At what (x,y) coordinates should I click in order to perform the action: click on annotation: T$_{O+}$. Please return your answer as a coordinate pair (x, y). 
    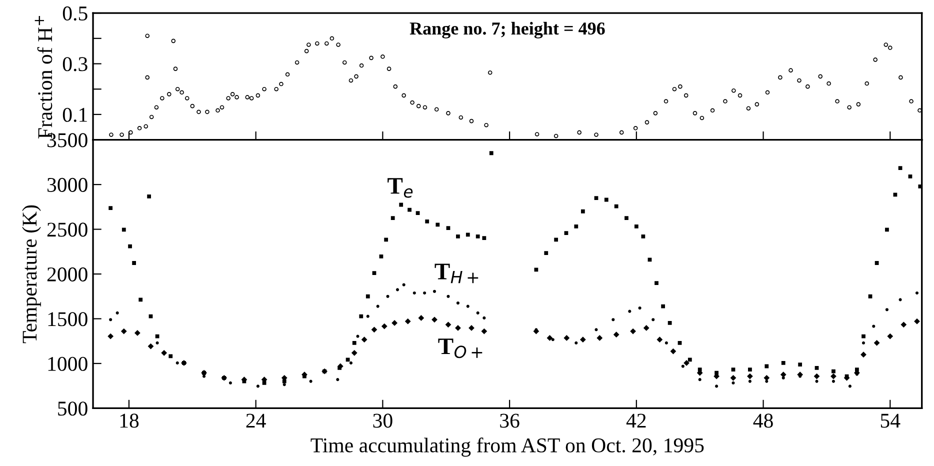
    Looking at the image, I should click on (460, 348).